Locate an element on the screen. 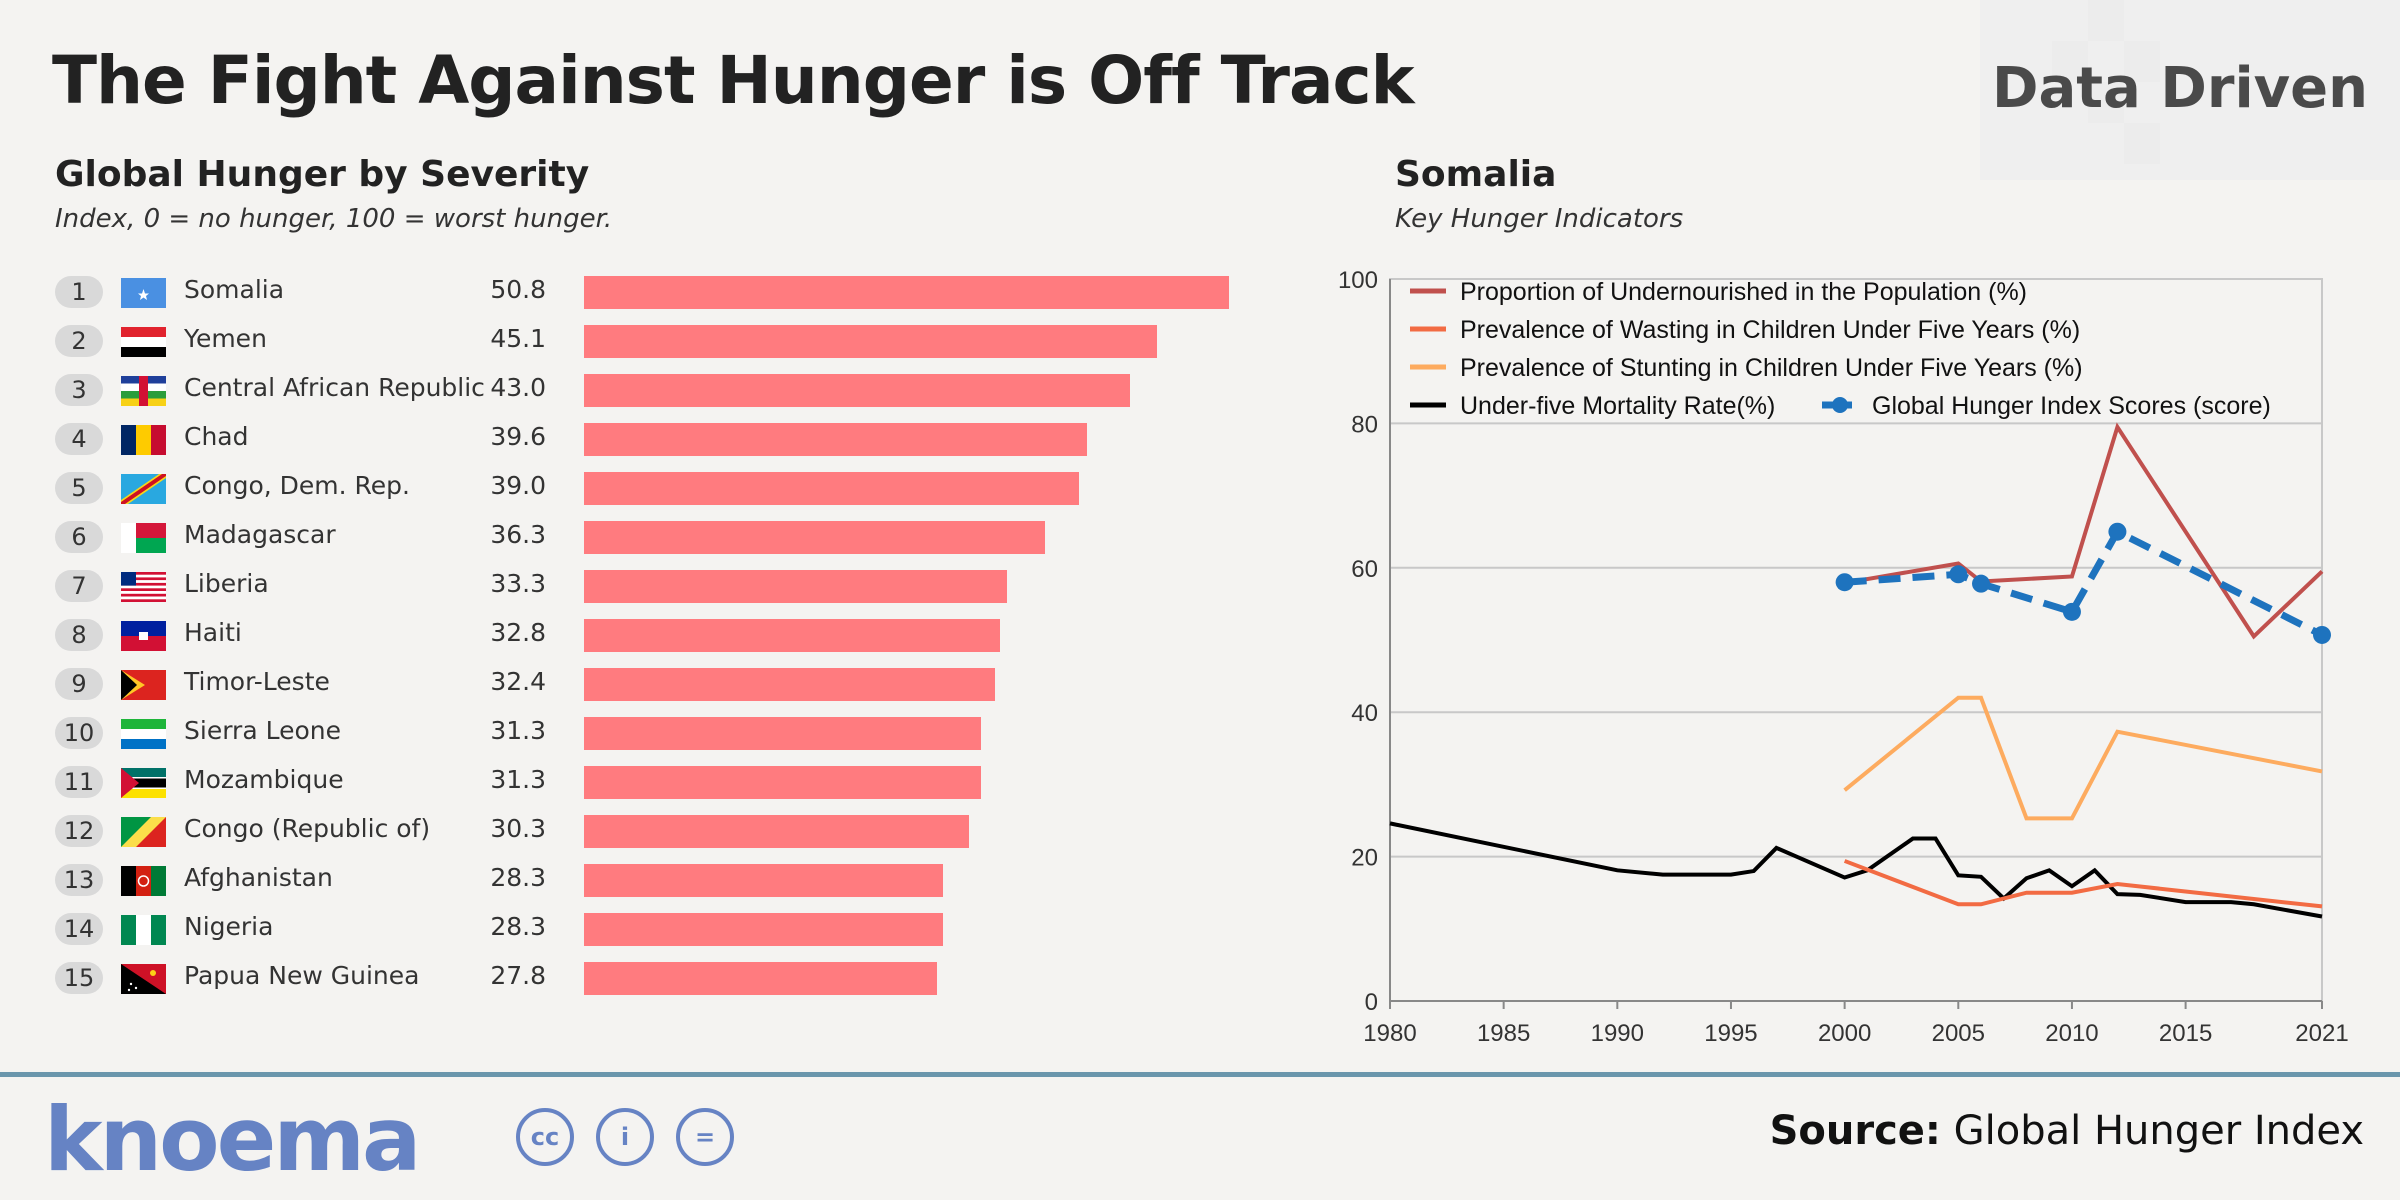 The height and width of the screenshot is (1200, 2400). value-label: 45.1 is located at coordinates (518, 338).